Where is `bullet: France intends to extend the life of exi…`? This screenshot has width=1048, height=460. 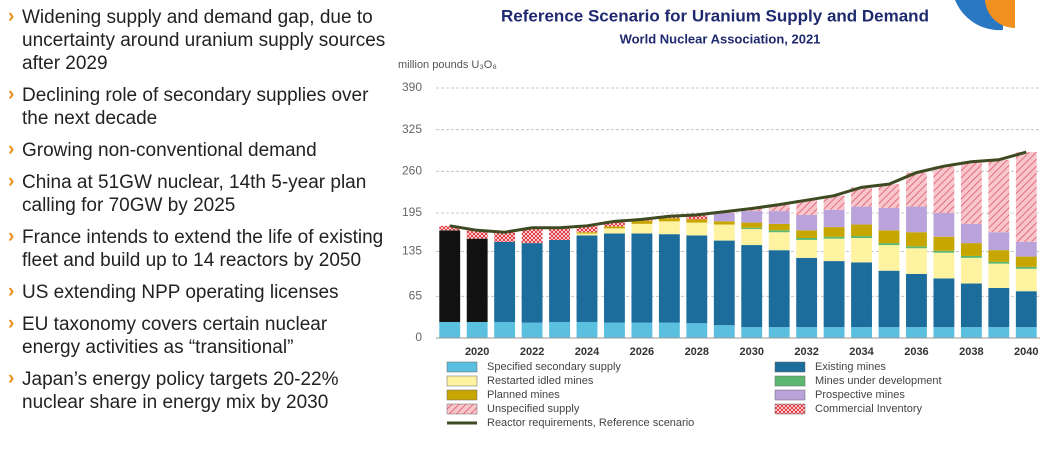
bullet: France intends to extend the life of exi… is located at coordinates (196, 248).